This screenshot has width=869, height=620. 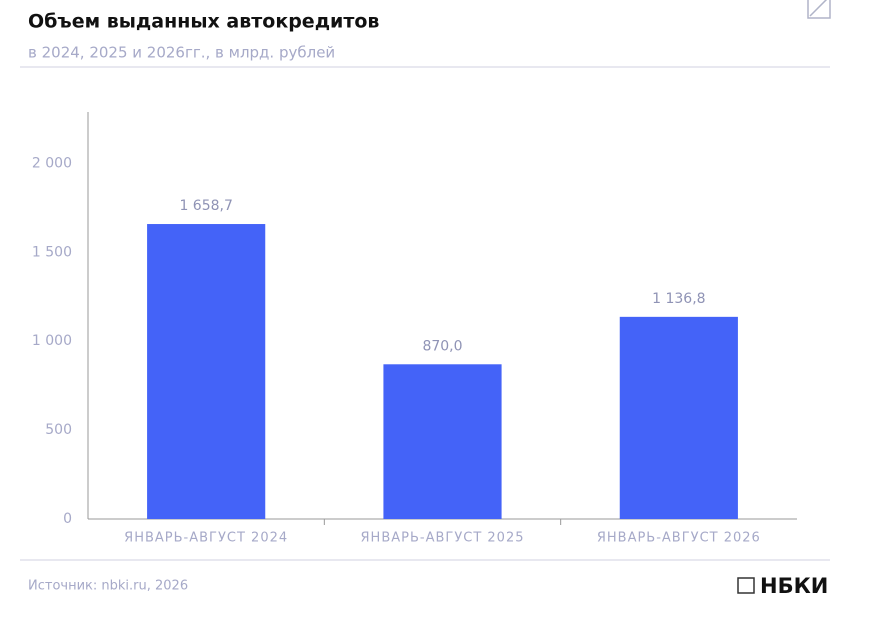 What do you see at coordinates (746, 585) in the screenshot?
I see `logo-icon` at bounding box center [746, 585].